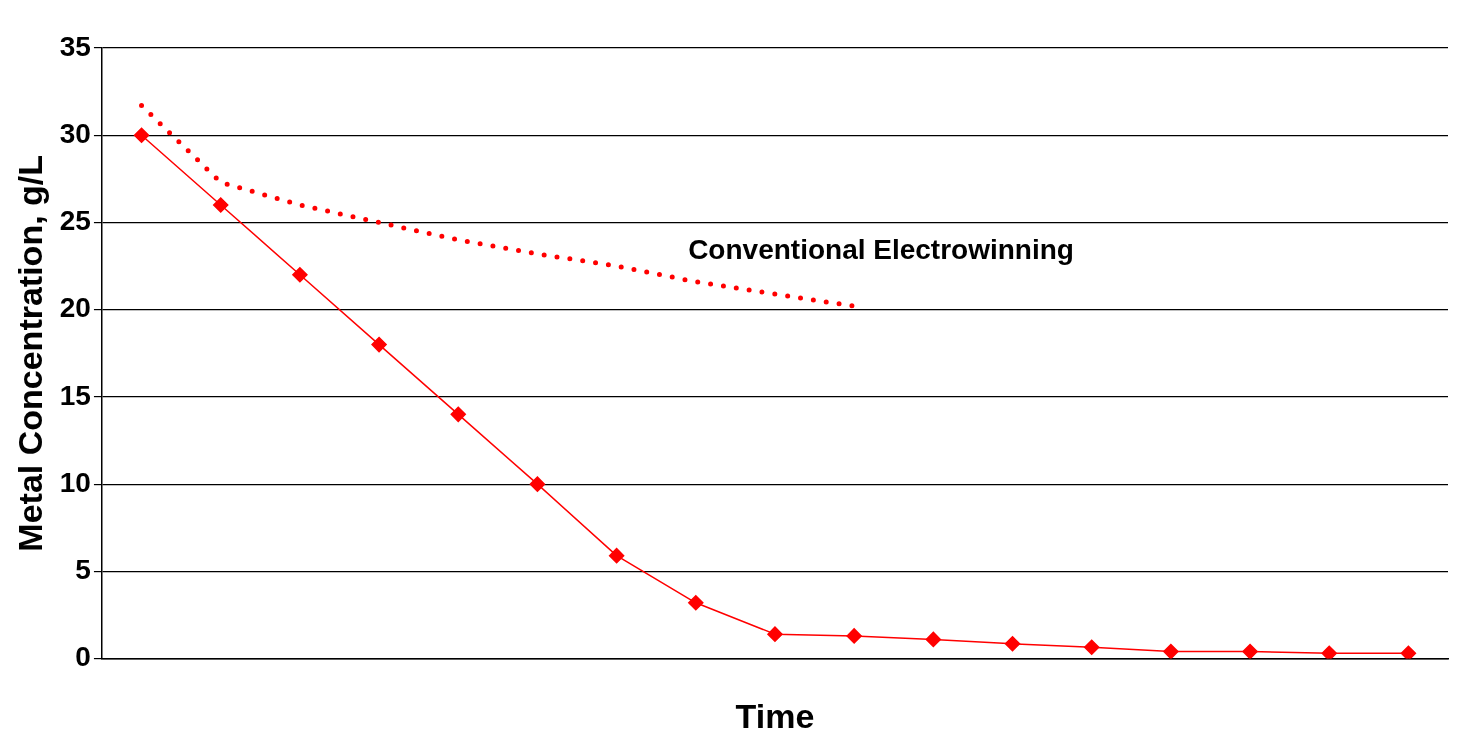 Image resolution: width=1466 pixels, height=751 pixels. I want to click on y-tick-label: 25, so click(75, 221).